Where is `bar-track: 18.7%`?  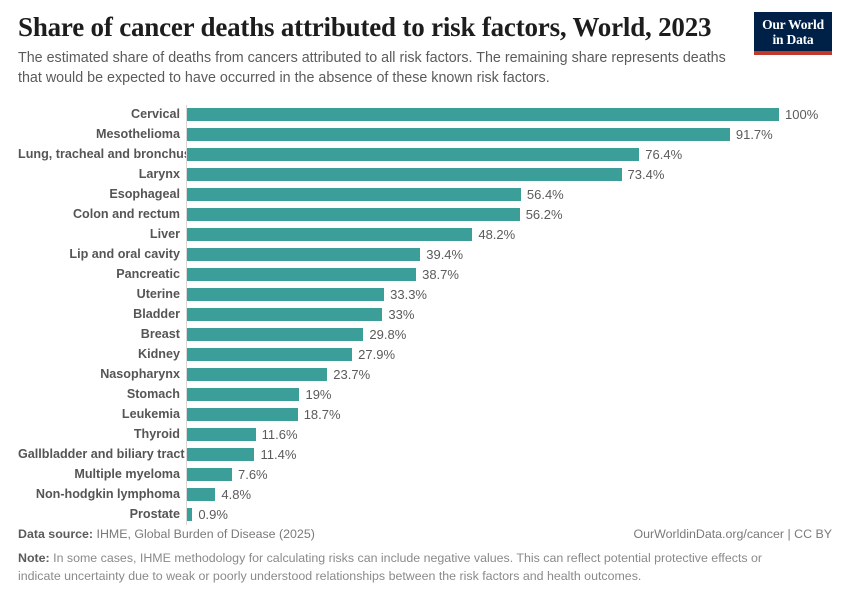 bar-track: 18.7% is located at coordinates (509, 414).